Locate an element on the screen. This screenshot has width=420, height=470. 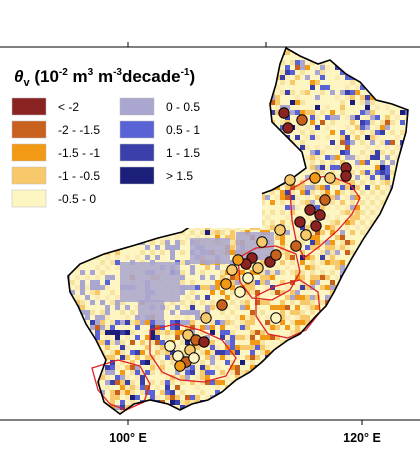
station-marker is located at coordinates (280, 230).